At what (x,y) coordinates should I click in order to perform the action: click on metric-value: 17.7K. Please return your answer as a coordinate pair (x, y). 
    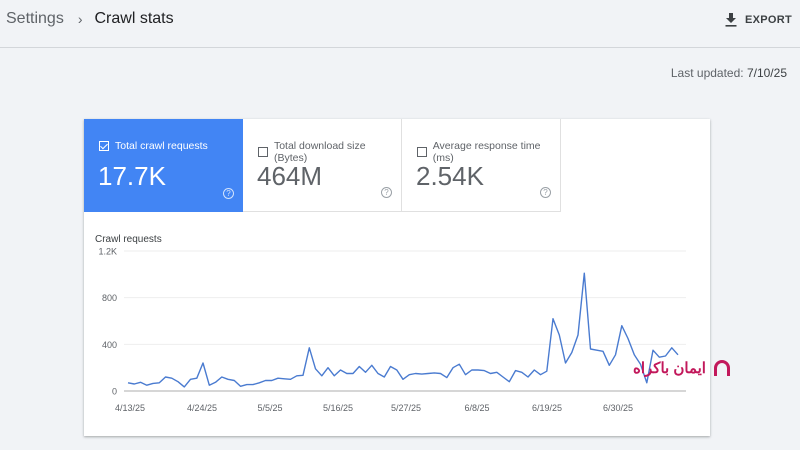
    Looking at the image, I should click on (132, 176).